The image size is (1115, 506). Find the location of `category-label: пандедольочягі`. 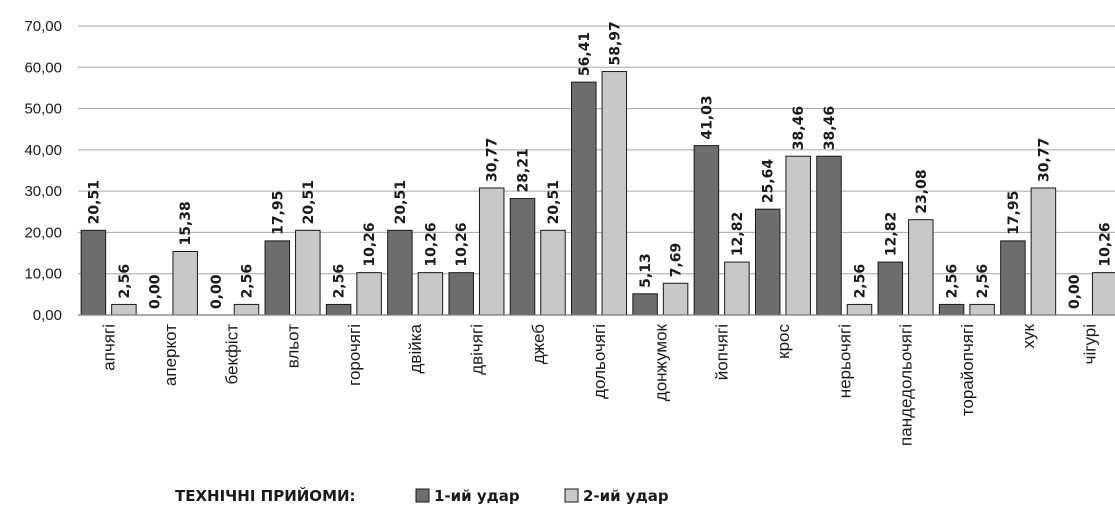

category-label: пандедольочягі is located at coordinates (906, 385).